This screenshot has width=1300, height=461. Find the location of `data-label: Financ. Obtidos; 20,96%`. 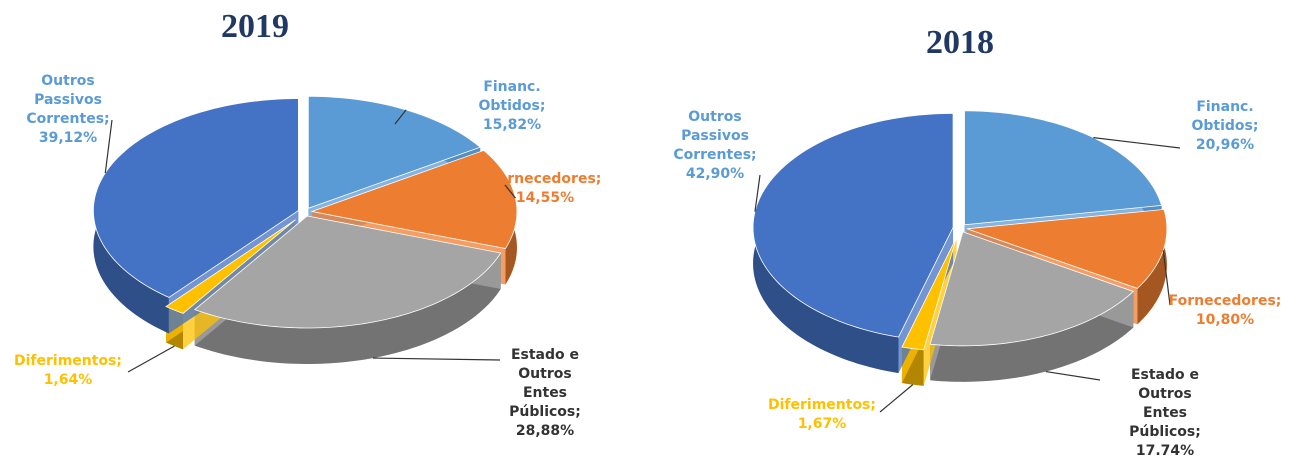

data-label: Financ. Obtidos; 20,96% is located at coordinates (1225, 126).